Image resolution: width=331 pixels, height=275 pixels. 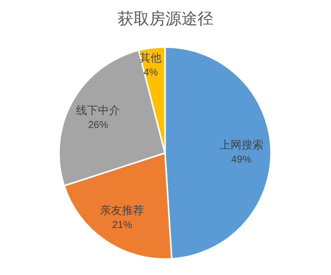 What do you see at coordinates (241, 160) in the screenshot?
I see `data-label: 49%` at bounding box center [241, 160].